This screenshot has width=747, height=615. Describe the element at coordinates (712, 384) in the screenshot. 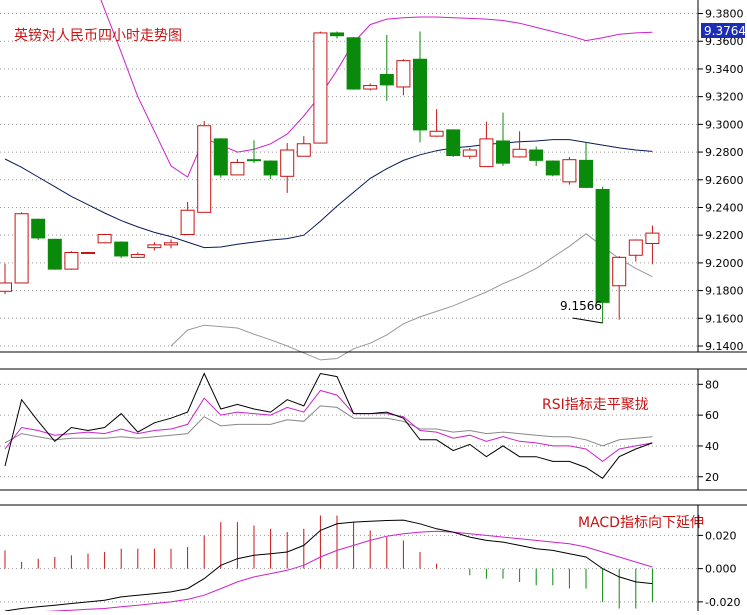

I see `rsi-tick-label: 80` at that location.